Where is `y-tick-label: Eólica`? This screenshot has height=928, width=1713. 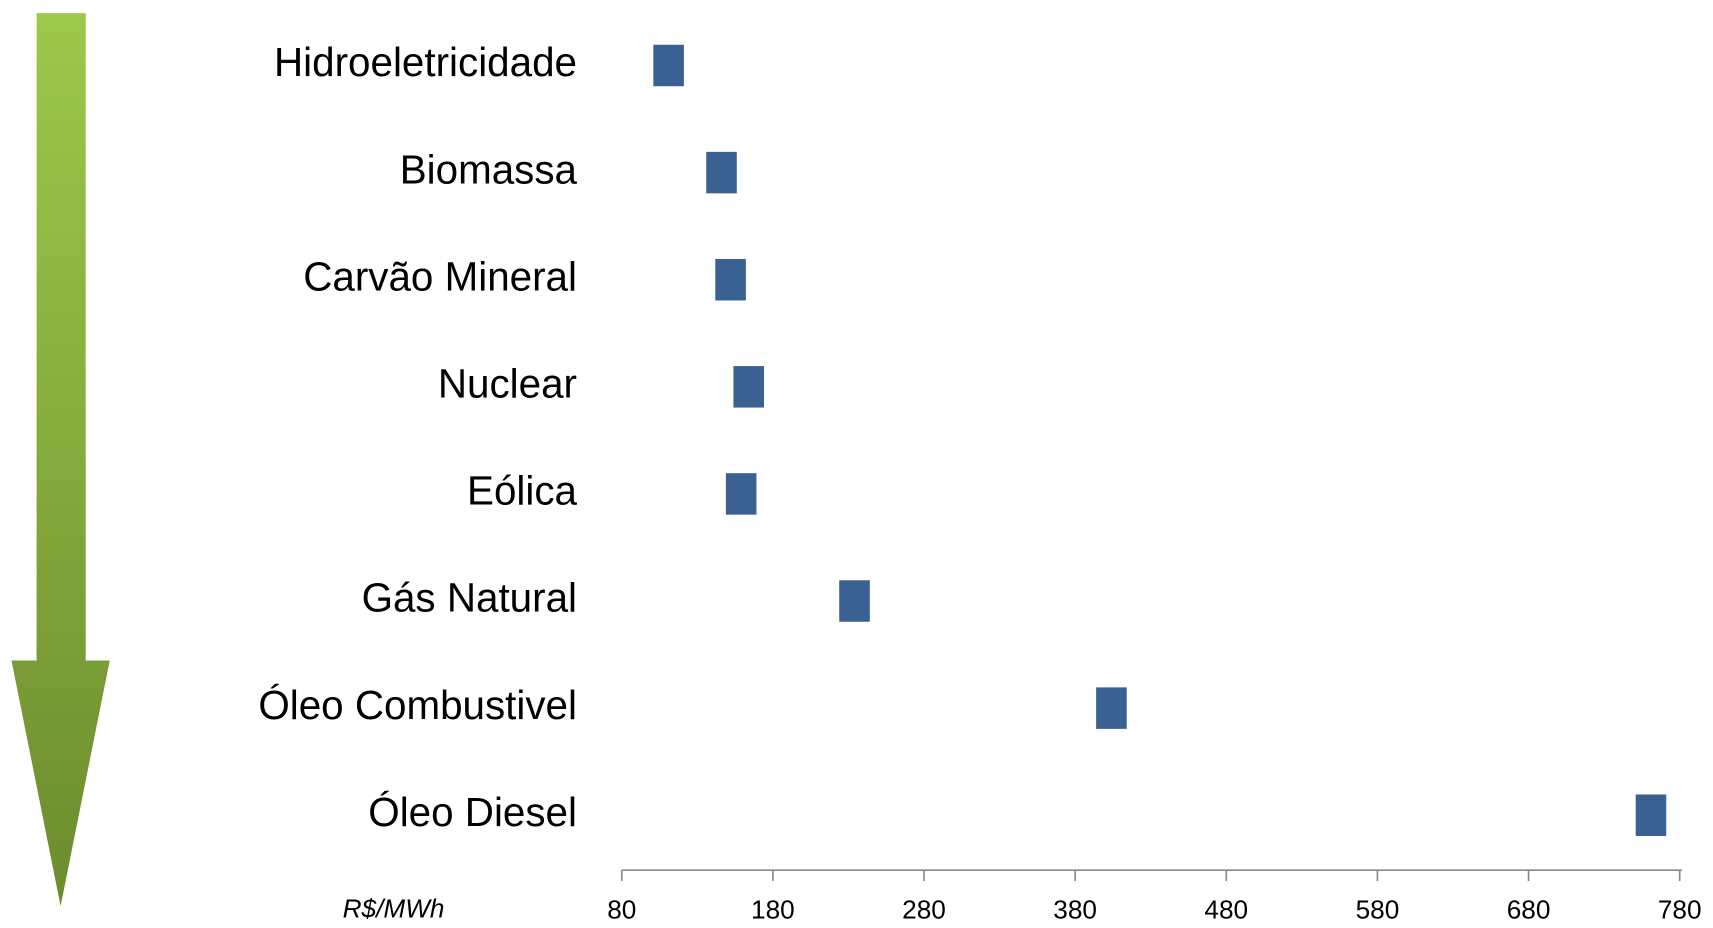
y-tick-label: Eólica is located at coordinates (522, 491).